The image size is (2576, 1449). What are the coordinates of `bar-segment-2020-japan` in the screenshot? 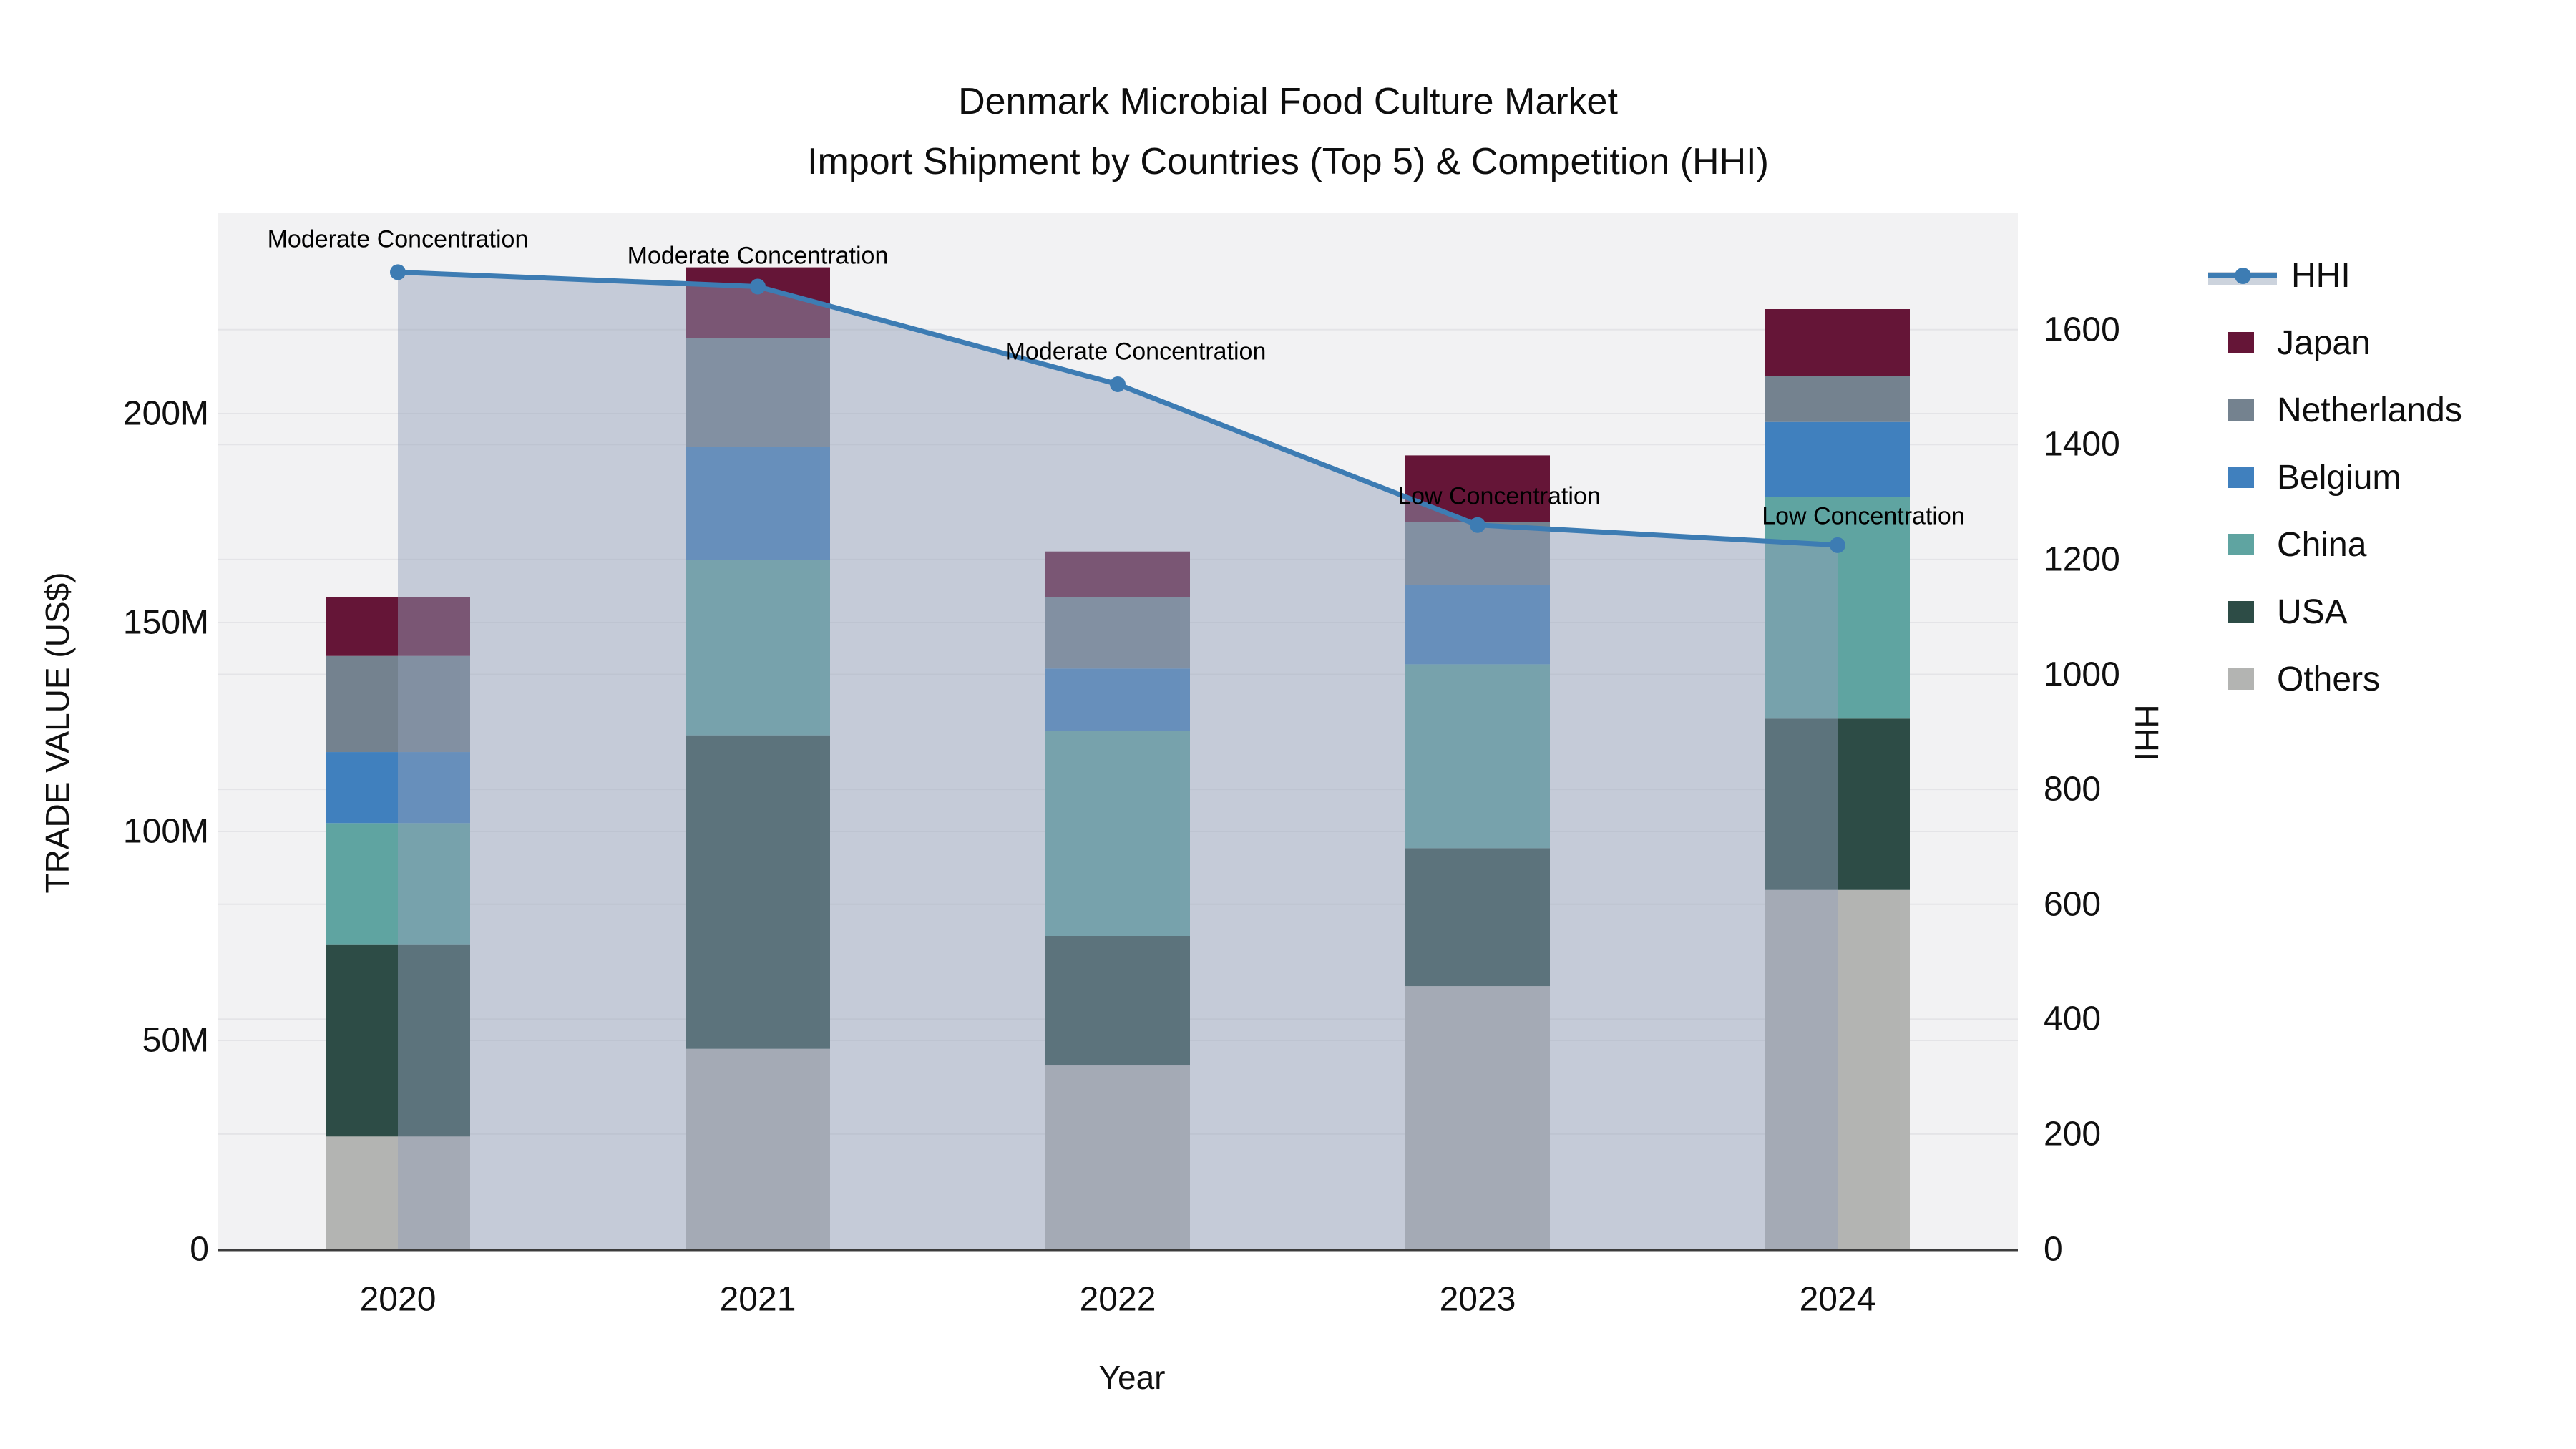 It's located at (398, 626).